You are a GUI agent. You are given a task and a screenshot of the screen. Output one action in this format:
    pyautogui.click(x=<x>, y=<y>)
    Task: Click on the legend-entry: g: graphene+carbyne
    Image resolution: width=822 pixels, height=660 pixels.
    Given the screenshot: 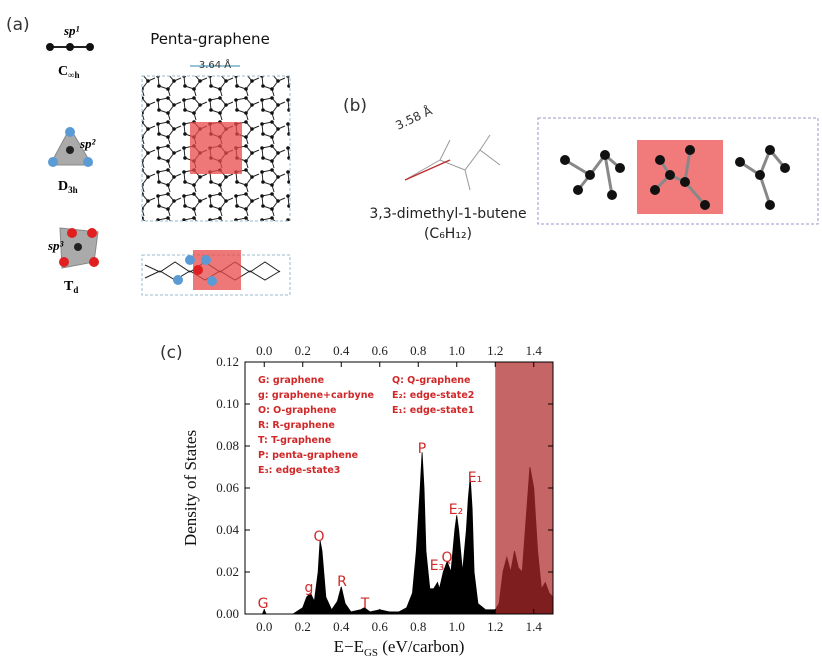 What is the action you would take?
    pyautogui.click(x=316, y=395)
    